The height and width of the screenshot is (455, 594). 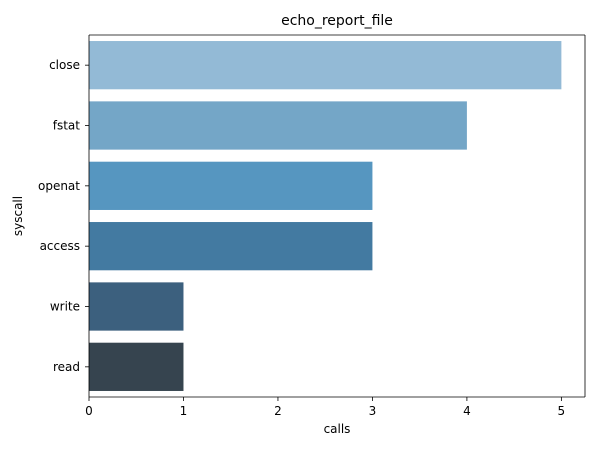 What do you see at coordinates (64, 65) in the screenshot?
I see `y-tick-label-close: close` at bounding box center [64, 65].